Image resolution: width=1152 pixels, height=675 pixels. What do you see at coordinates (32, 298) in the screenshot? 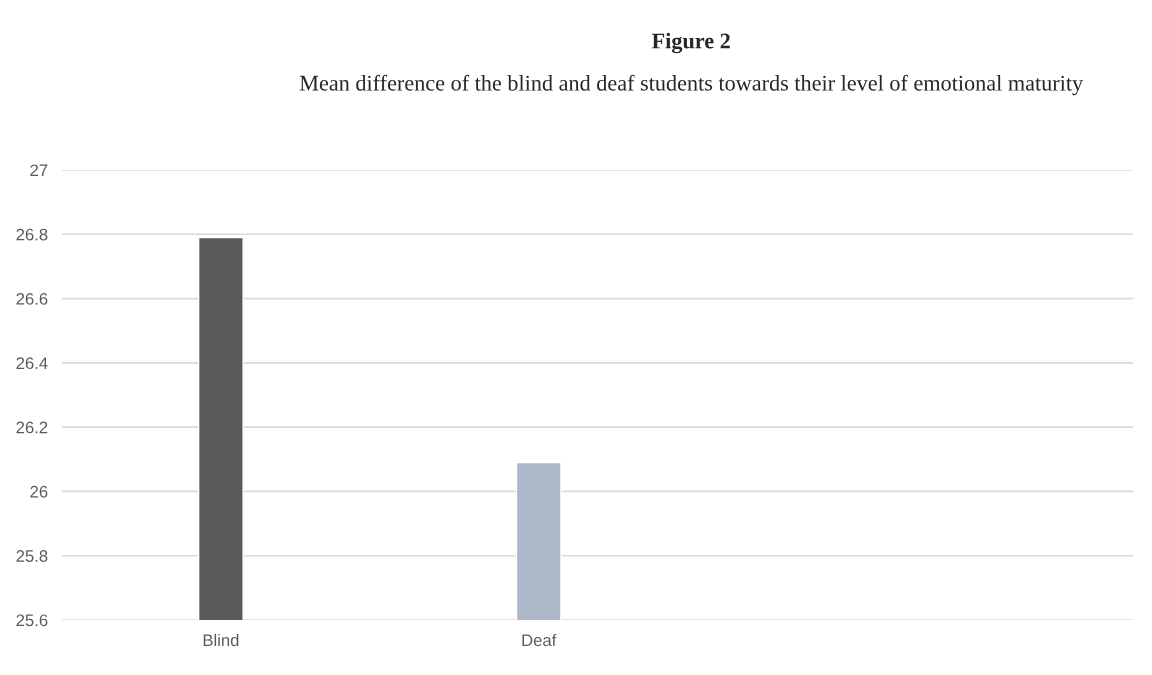
I see `y-tick-label: 26.6` at bounding box center [32, 298].